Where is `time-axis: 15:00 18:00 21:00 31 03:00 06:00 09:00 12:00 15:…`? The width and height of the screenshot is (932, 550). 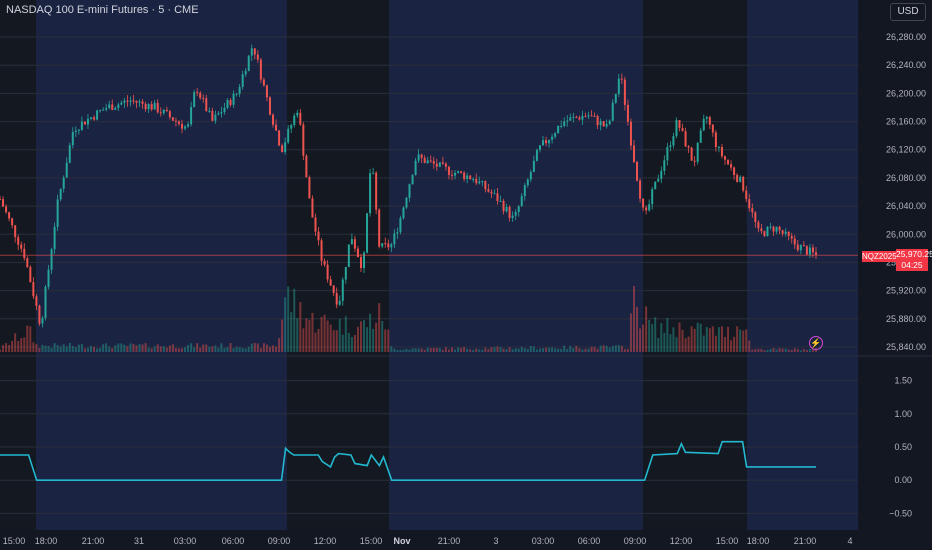 time-axis: 15:00 18:00 21:00 31 03:00 06:00 09:00 12:00 15:… is located at coordinates (428, 541).